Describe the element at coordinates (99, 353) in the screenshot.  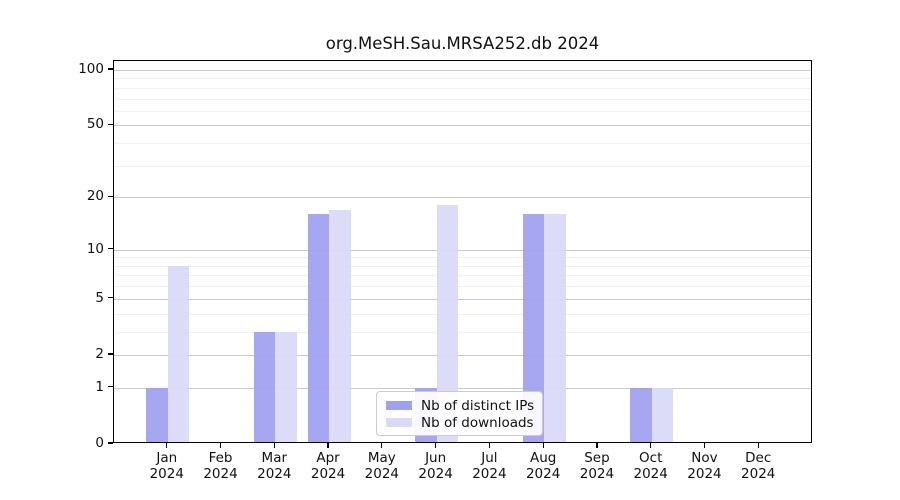
I see `y-tick-label: 2` at that location.